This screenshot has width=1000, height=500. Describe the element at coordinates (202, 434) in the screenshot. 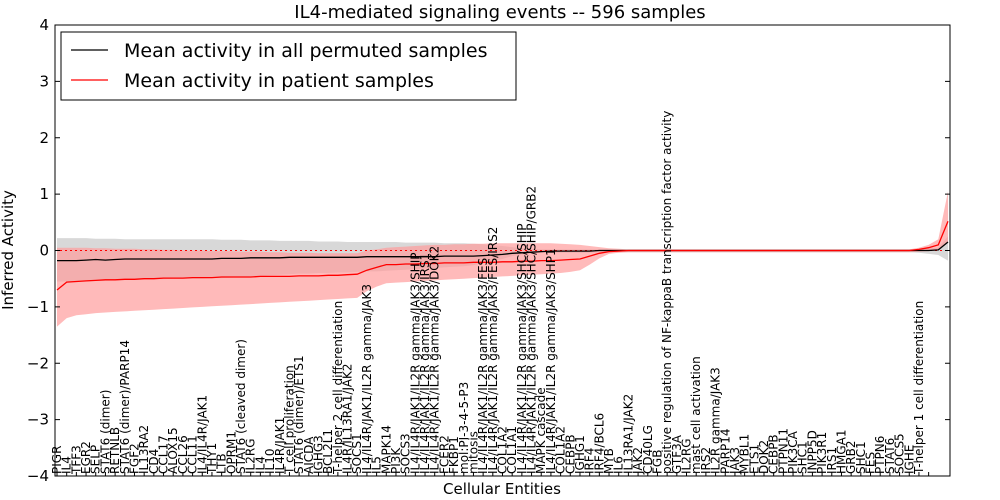

I see `x-tick-label: IL4/IL4R/JAK1` at that location.